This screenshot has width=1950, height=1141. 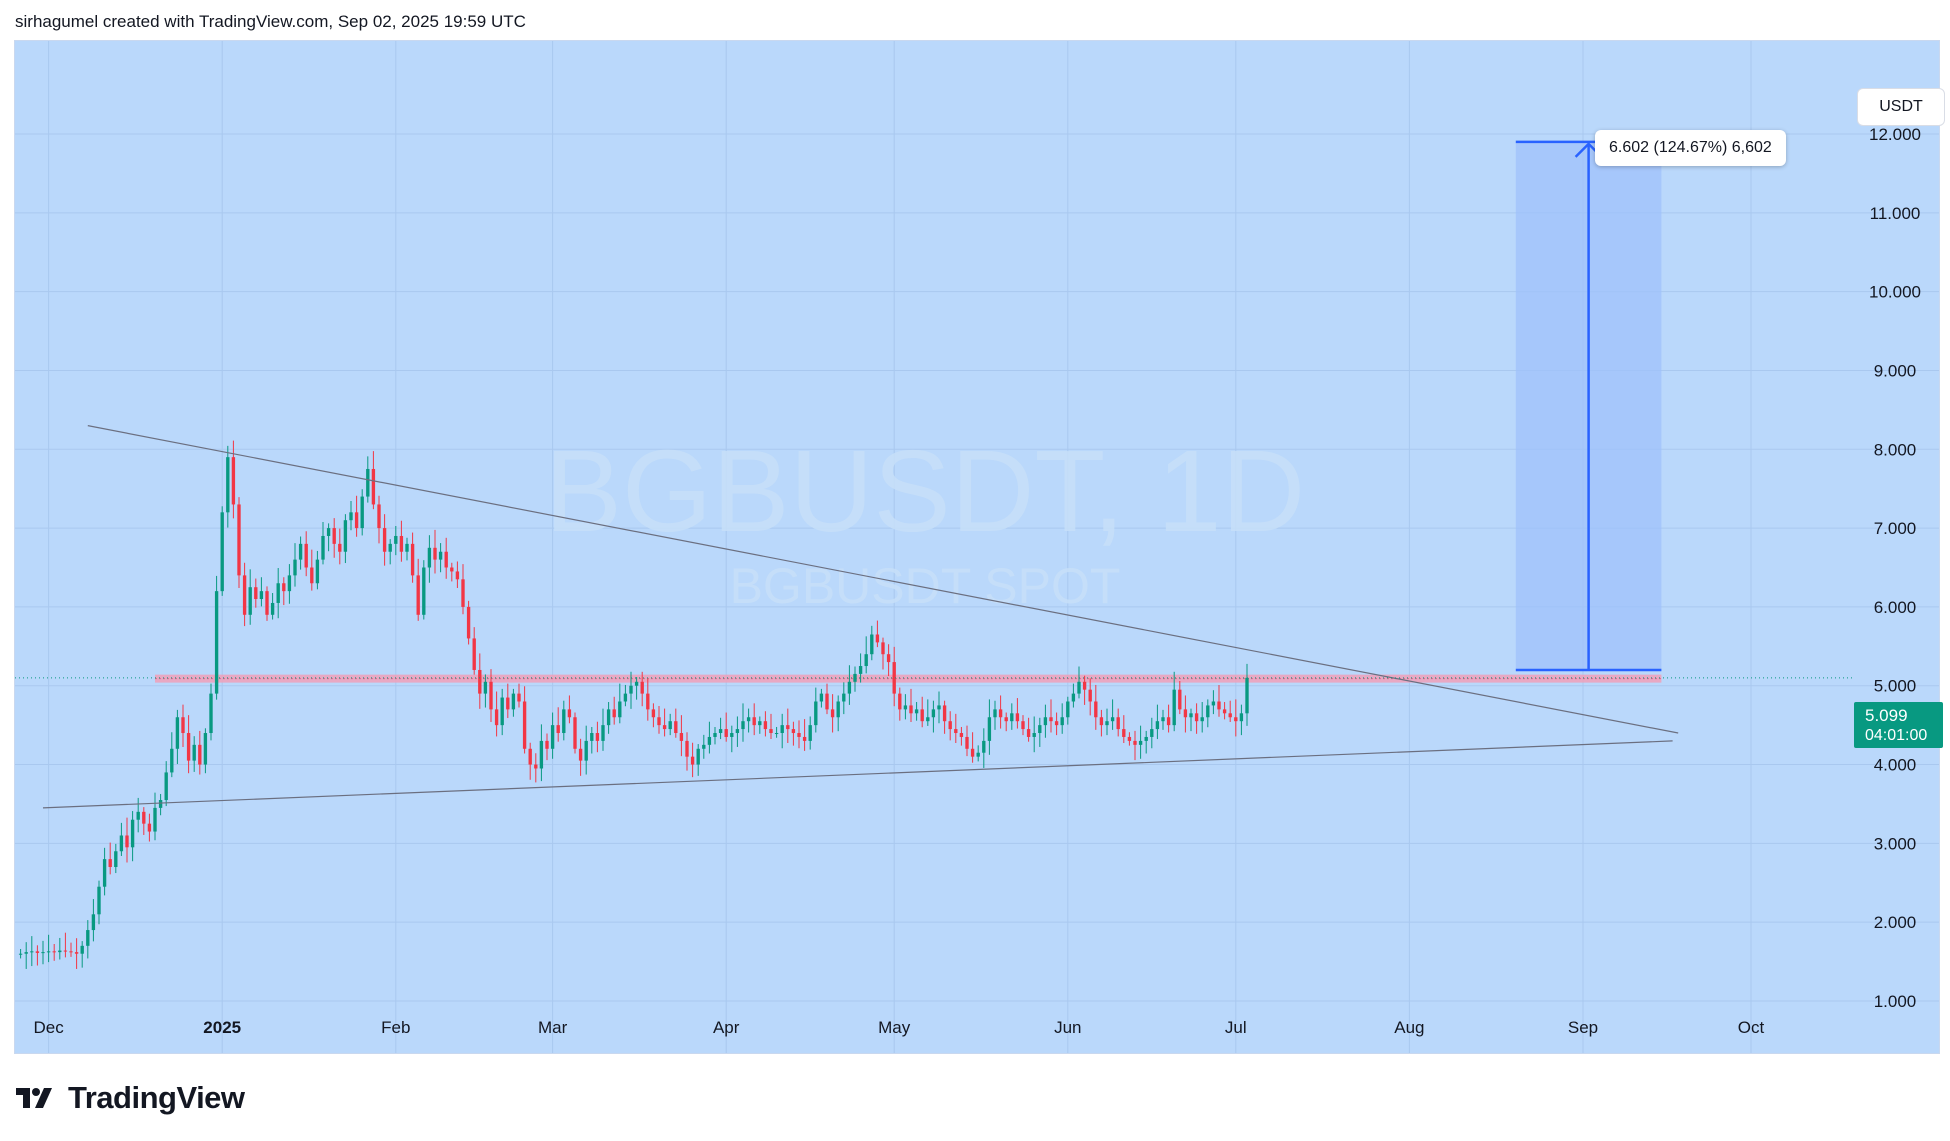 I want to click on price-axis-label: 10.000, so click(x=1895, y=292).